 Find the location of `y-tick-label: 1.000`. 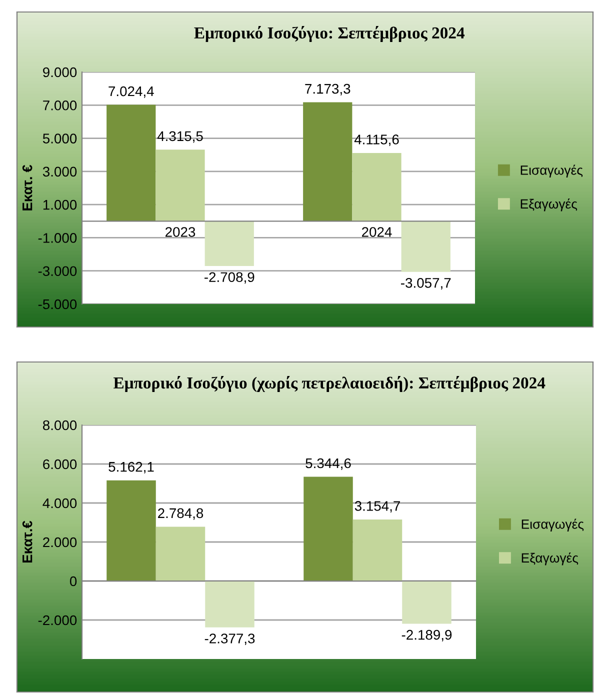

y-tick-label: 1.000 is located at coordinates (60, 205).